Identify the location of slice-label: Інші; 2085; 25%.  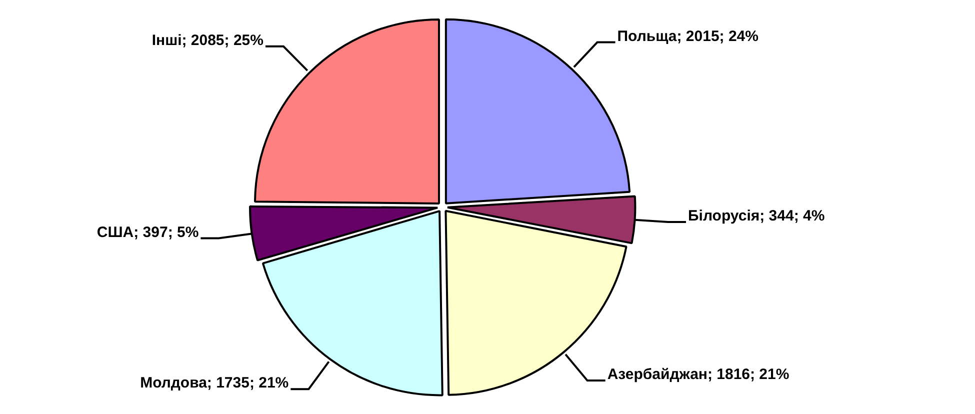
(208, 41).